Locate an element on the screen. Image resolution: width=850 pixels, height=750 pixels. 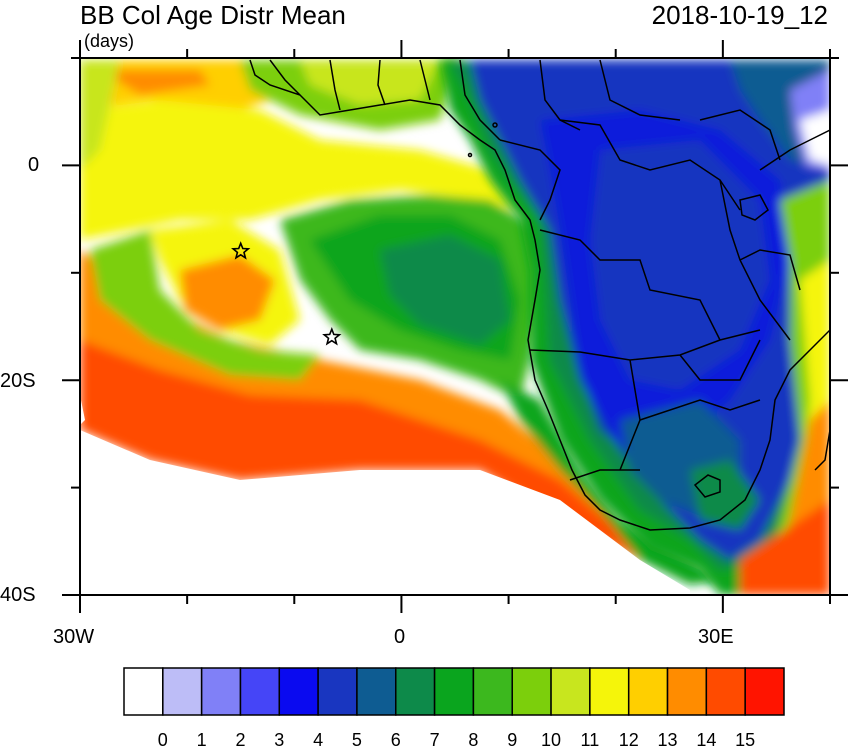
colorbar-label: 6 is located at coordinates (395, 740).